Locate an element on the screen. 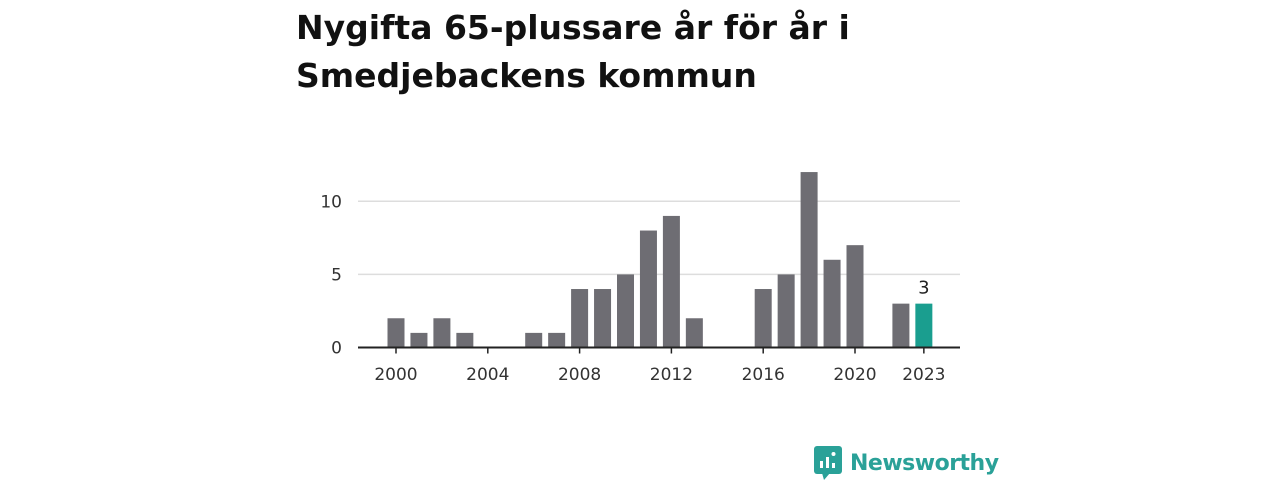  y-tick-label: 0 is located at coordinates (336, 349).